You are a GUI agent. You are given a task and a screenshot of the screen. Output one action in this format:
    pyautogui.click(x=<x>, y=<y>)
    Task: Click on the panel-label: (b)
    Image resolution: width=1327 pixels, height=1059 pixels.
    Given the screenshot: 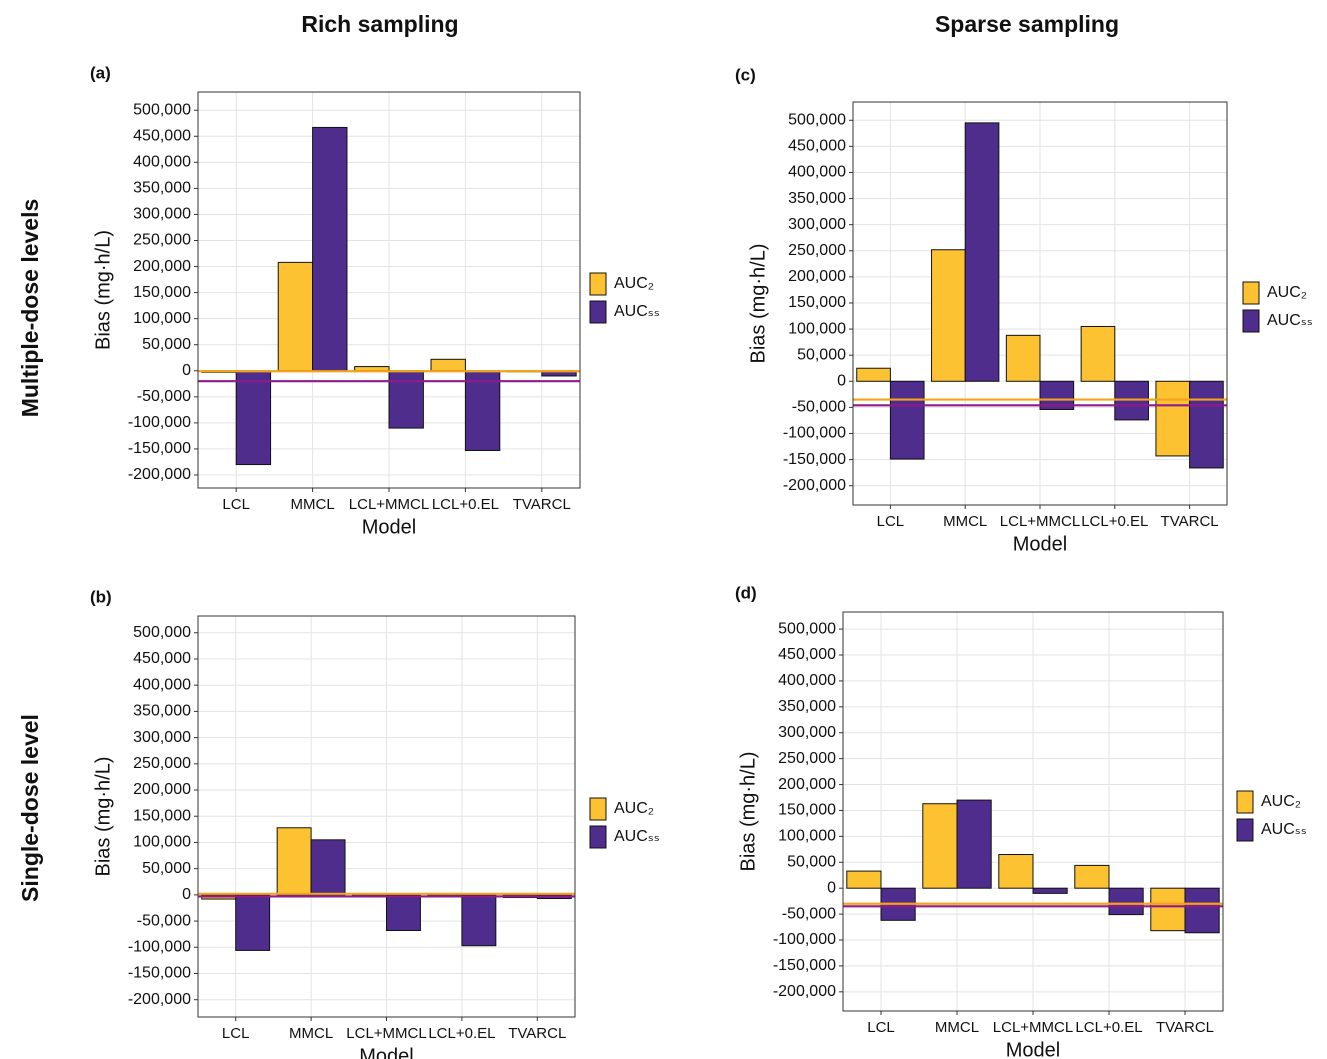 What is the action you would take?
    pyautogui.click(x=101, y=596)
    